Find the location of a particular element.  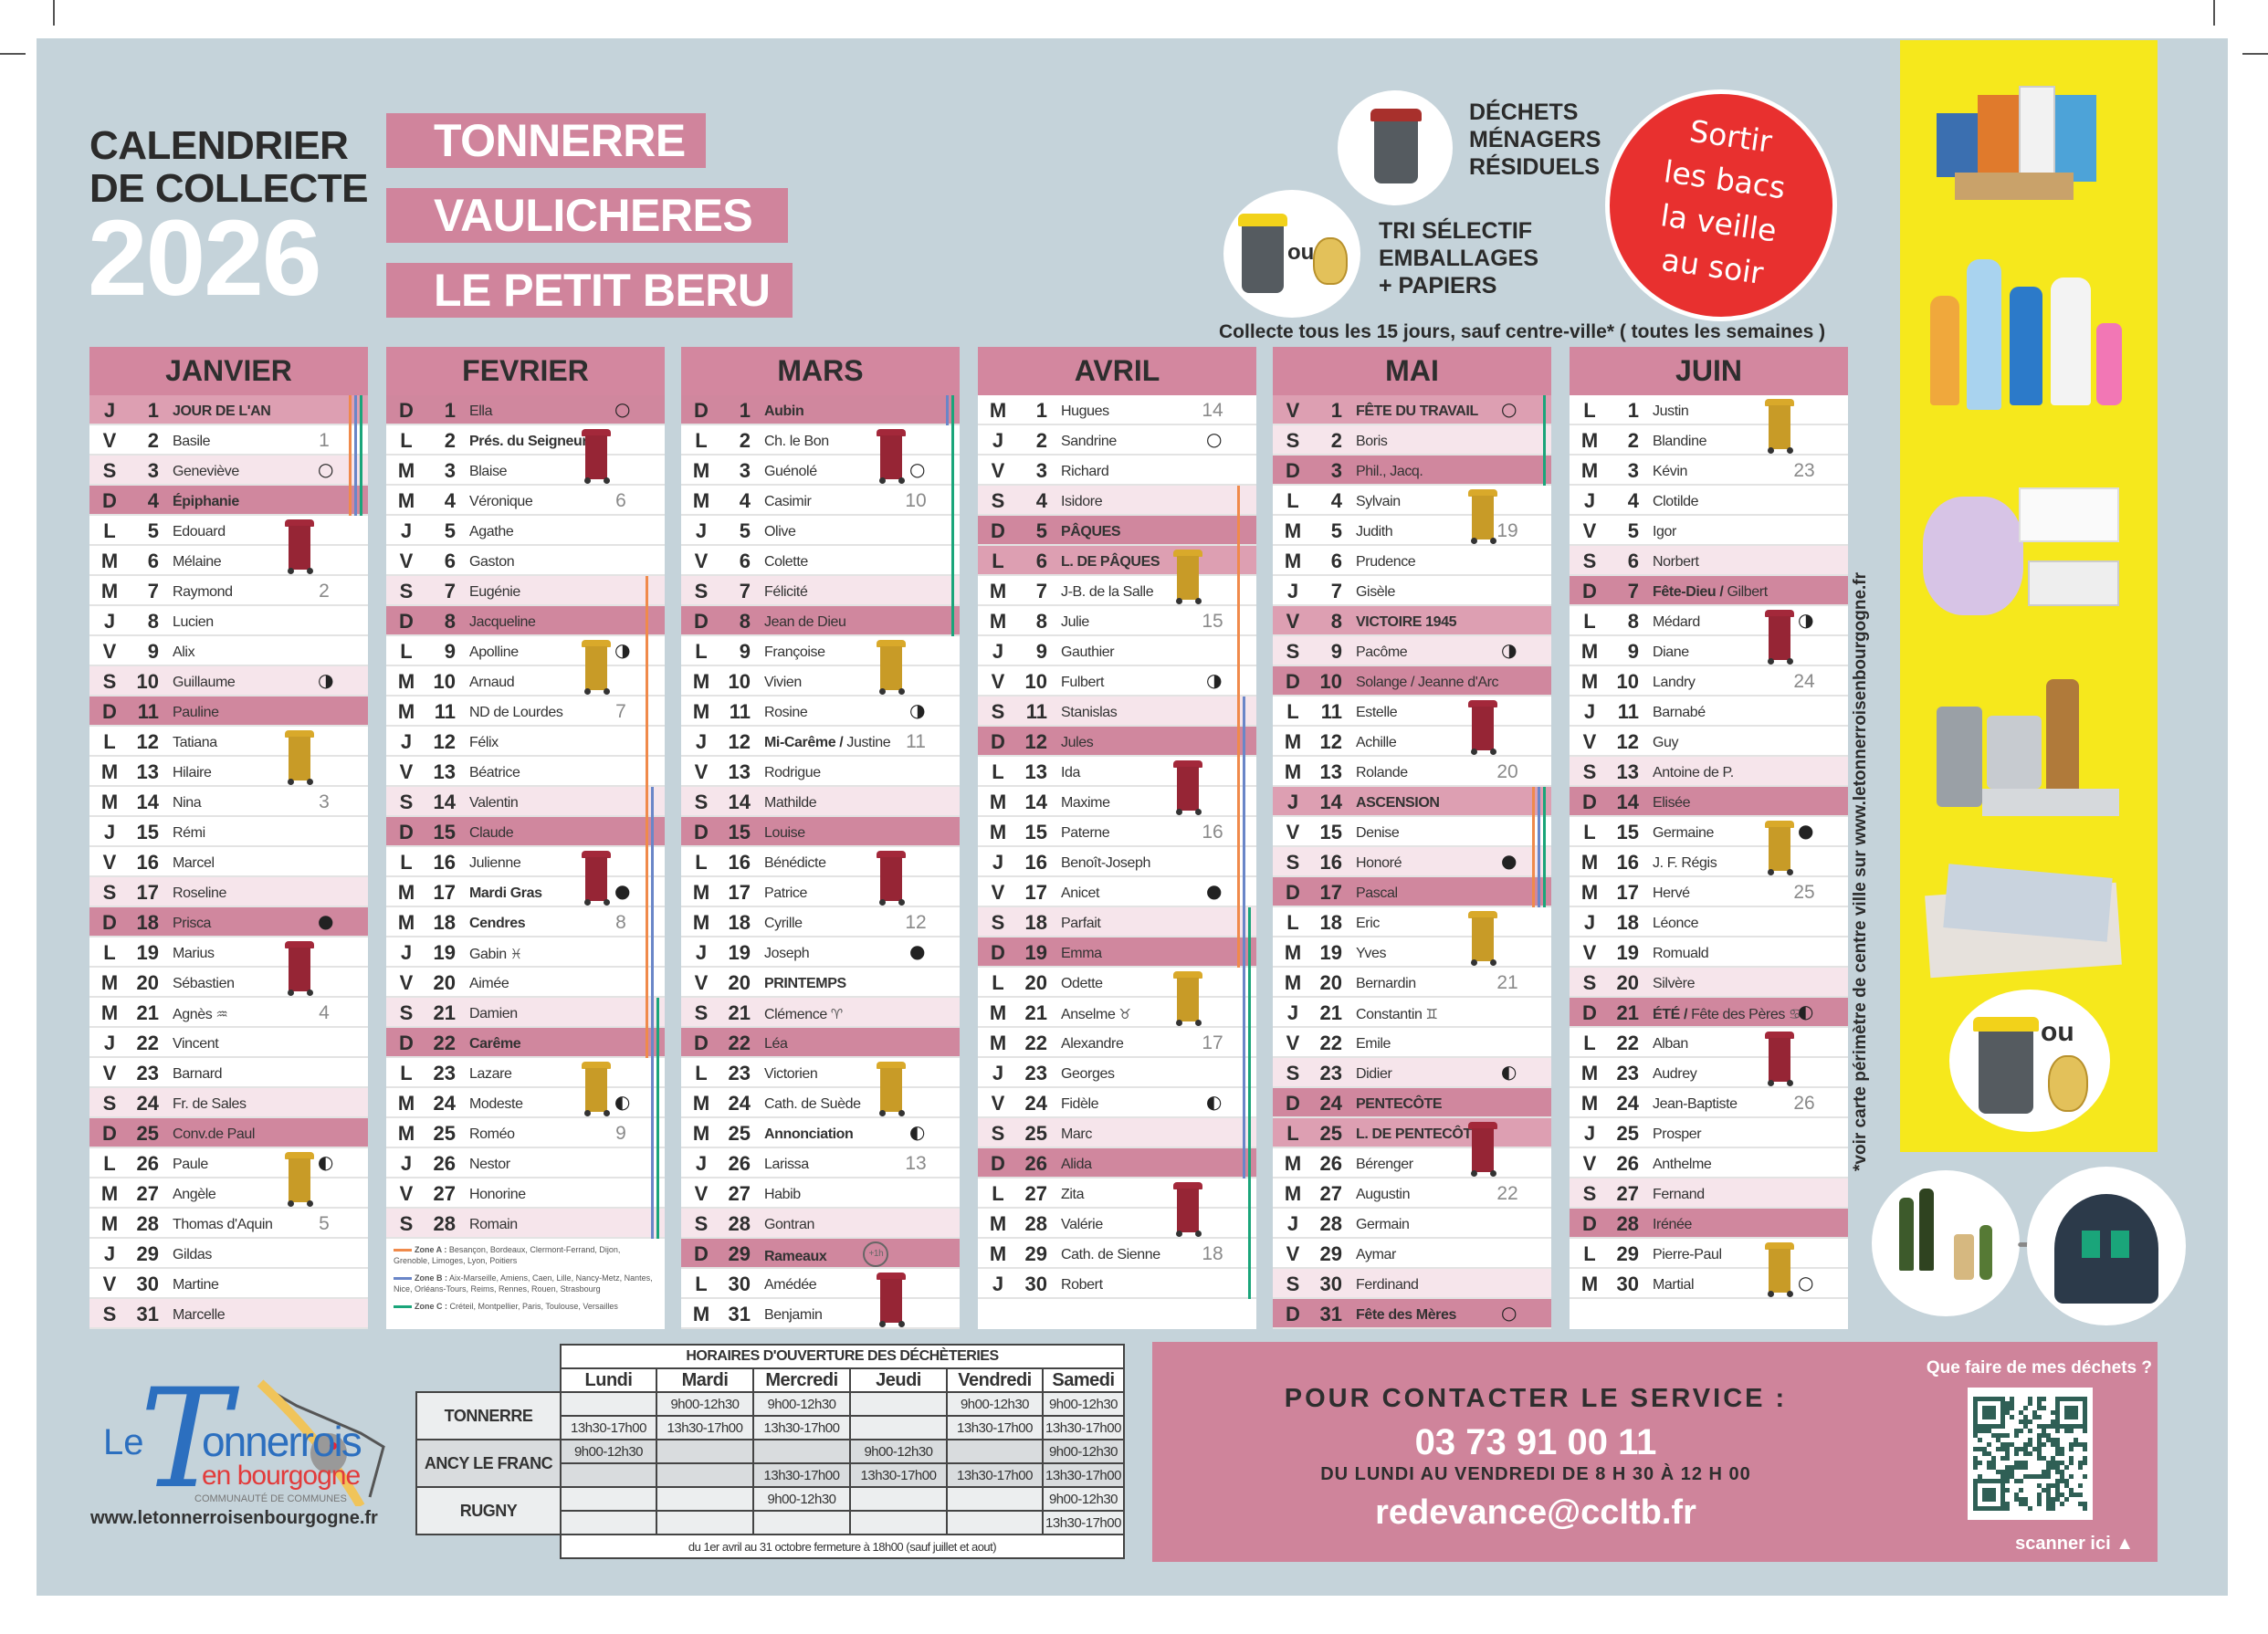

day-row: S 13 Antoine de P. is located at coordinates (1709, 772).